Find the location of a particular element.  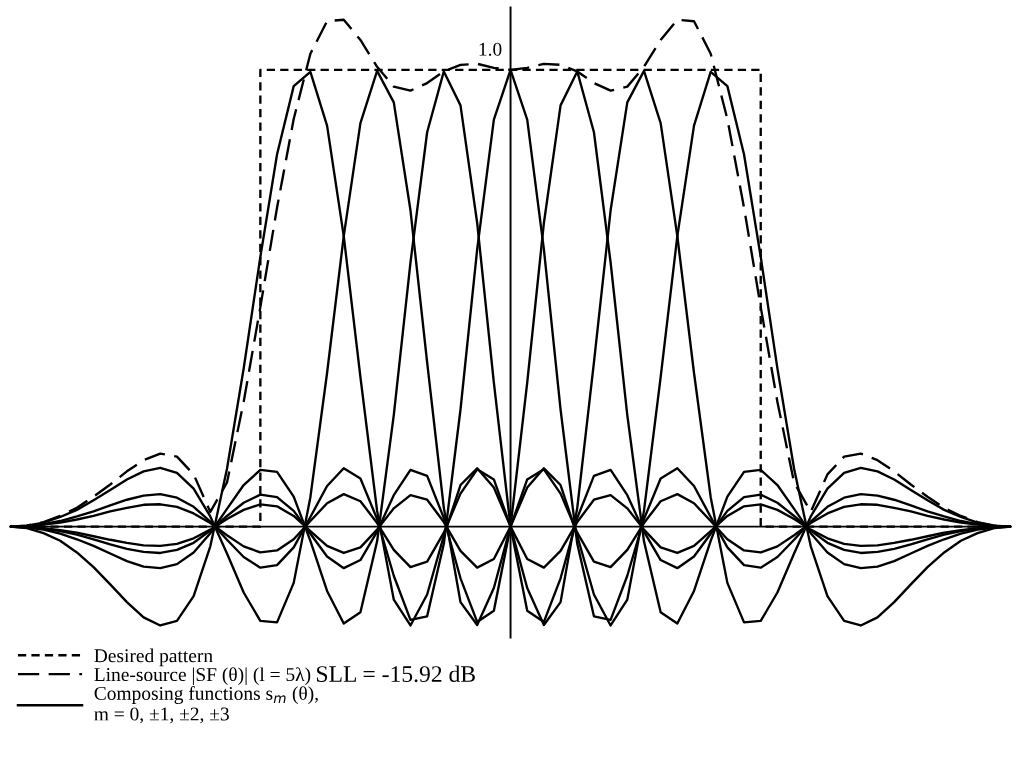

text: Composing functions s$_{m}$ (θ), m = 0, ±1, ±2, ±3 is located at coordinates (206, 705).